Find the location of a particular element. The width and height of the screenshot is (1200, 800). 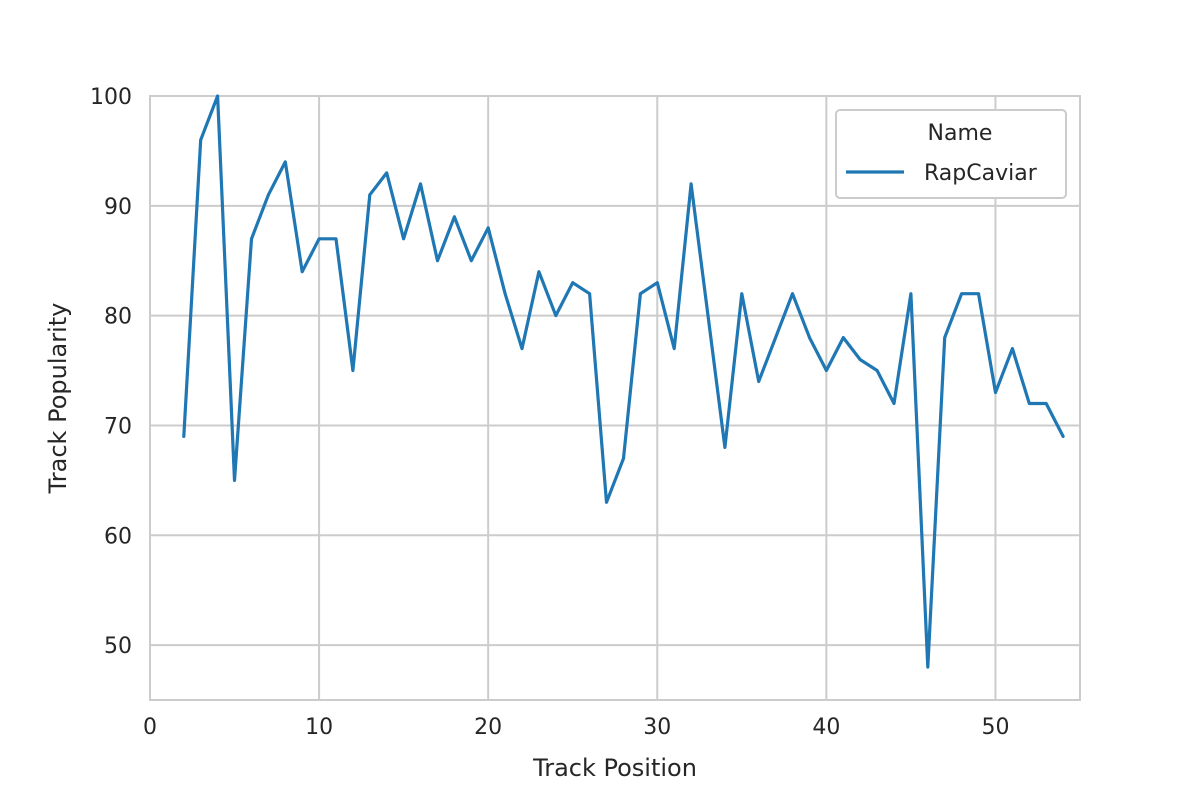

y-tick-label-60: 60 is located at coordinates (118, 536).